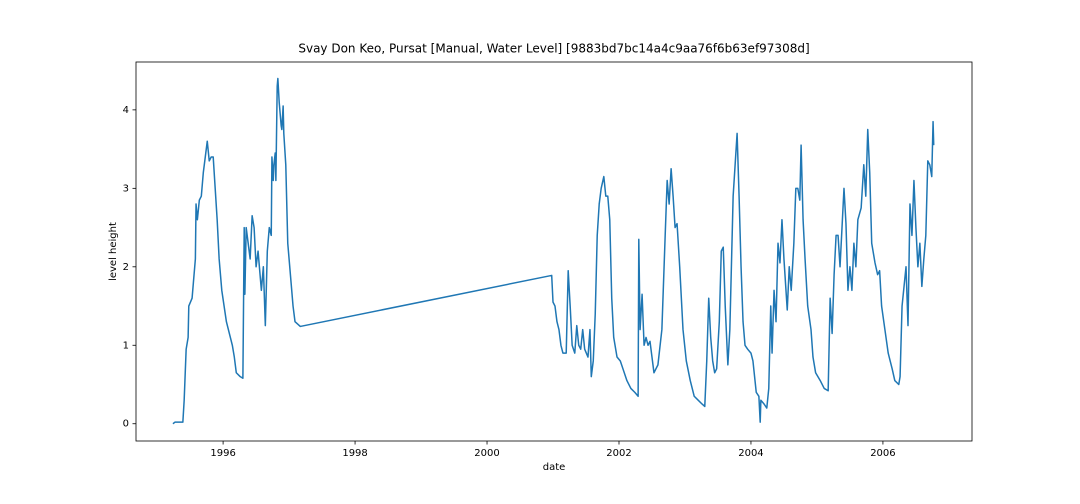  Describe the element at coordinates (113, 251) in the screenshot. I see `y-axis-label: level height` at that location.